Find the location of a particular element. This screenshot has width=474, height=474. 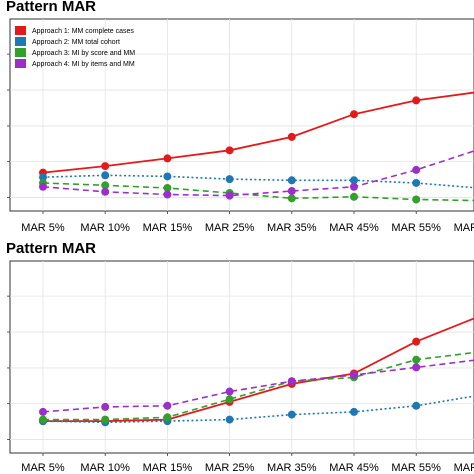

legend-label-approach-3: Approach 3: MI by score and MM is located at coordinates (83, 53).